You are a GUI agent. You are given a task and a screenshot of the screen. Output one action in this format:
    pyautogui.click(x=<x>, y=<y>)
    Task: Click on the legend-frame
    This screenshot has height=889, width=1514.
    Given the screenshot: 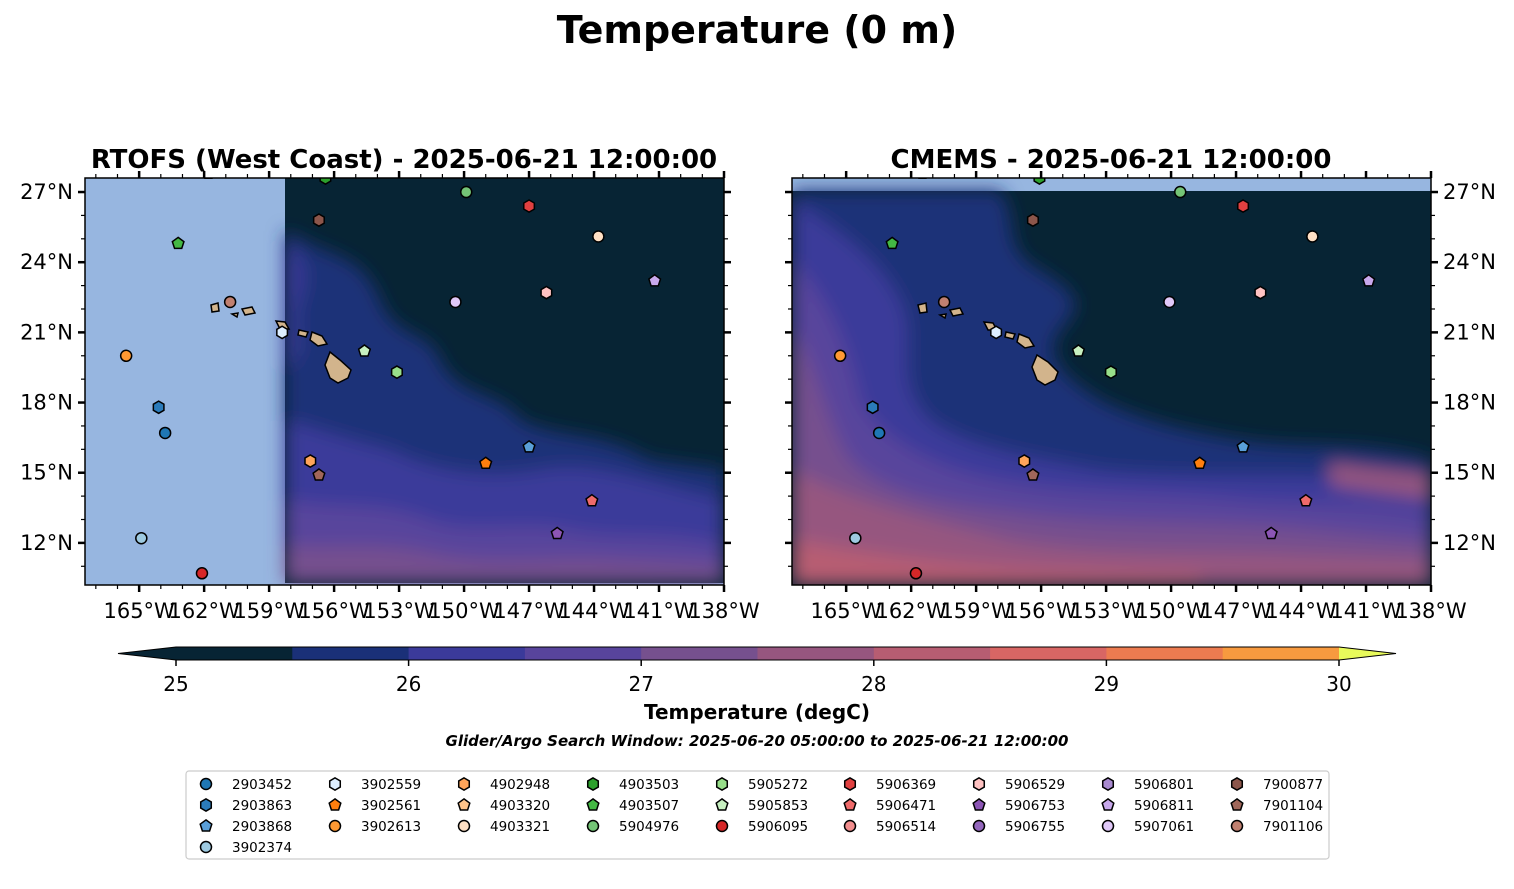 What is the action you would take?
    pyautogui.click(x=757, y=815)
    